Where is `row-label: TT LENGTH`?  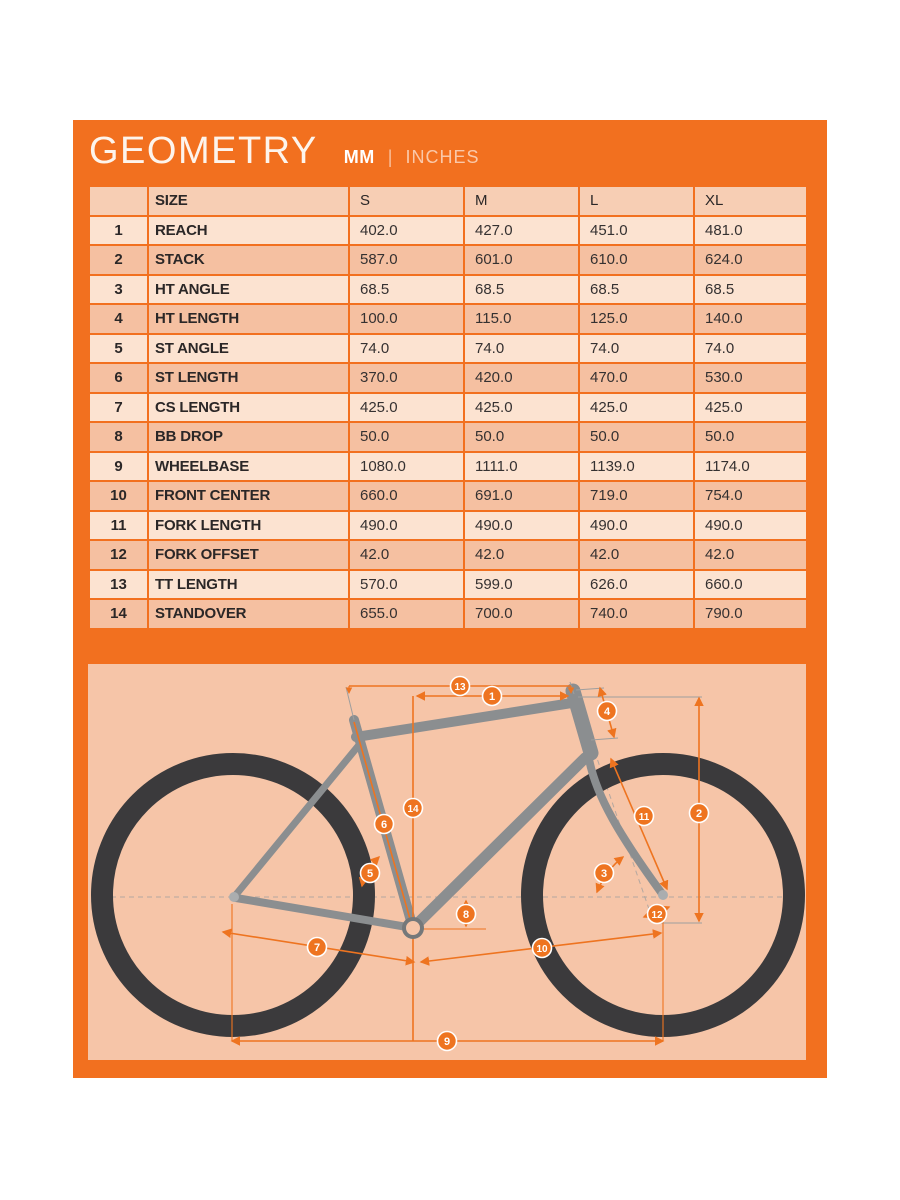
row-label: TT LENGTH is located at coordinates (248, 584).